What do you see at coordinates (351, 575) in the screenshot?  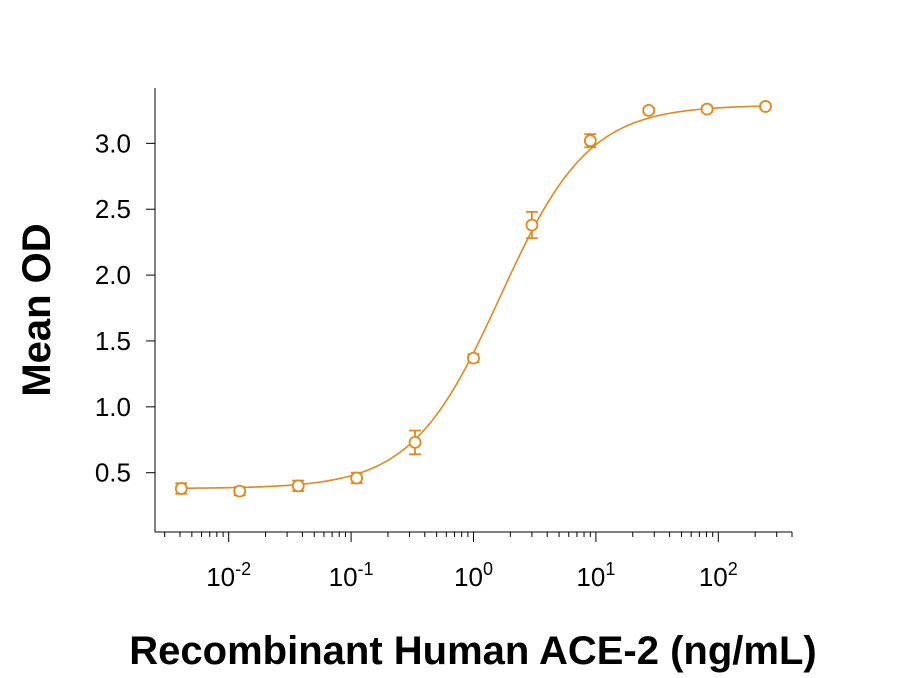 I see `x-tick-label: 10⁻¹` at bounding box center [351, 575].